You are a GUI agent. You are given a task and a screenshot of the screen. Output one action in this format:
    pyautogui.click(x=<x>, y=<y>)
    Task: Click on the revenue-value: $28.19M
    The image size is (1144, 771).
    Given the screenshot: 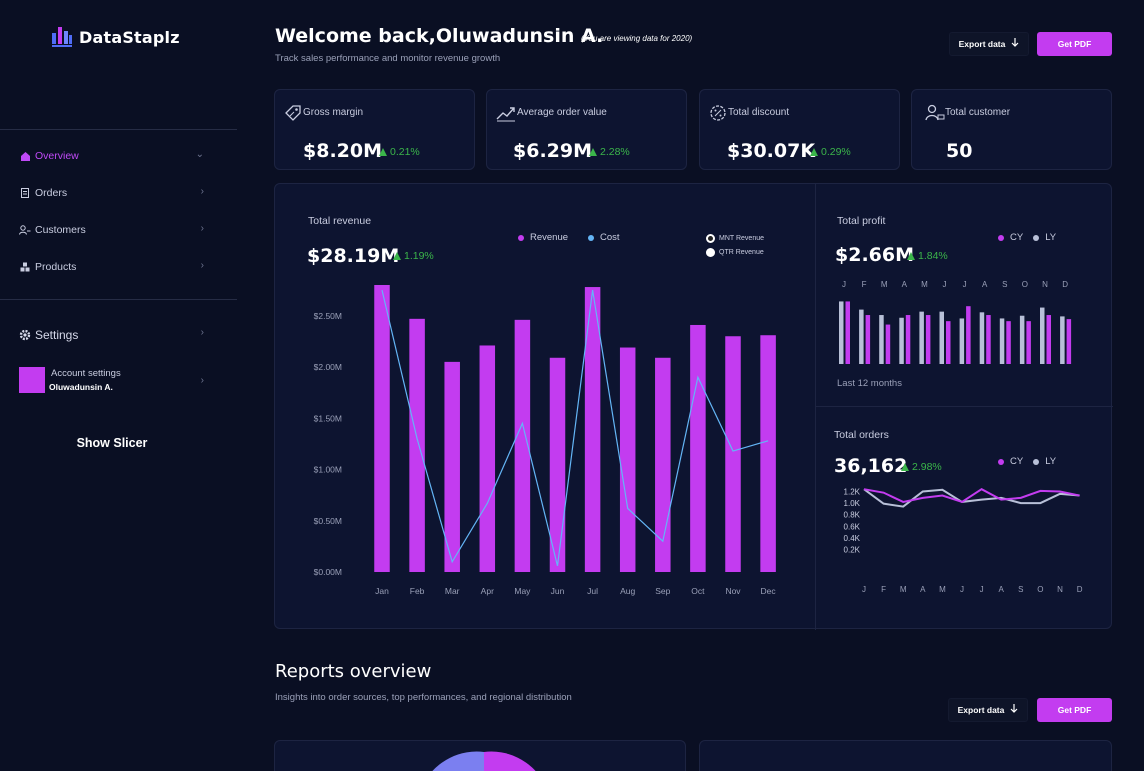 What is the action you would take?
    pyautogui.click(x=353, y=256)
    